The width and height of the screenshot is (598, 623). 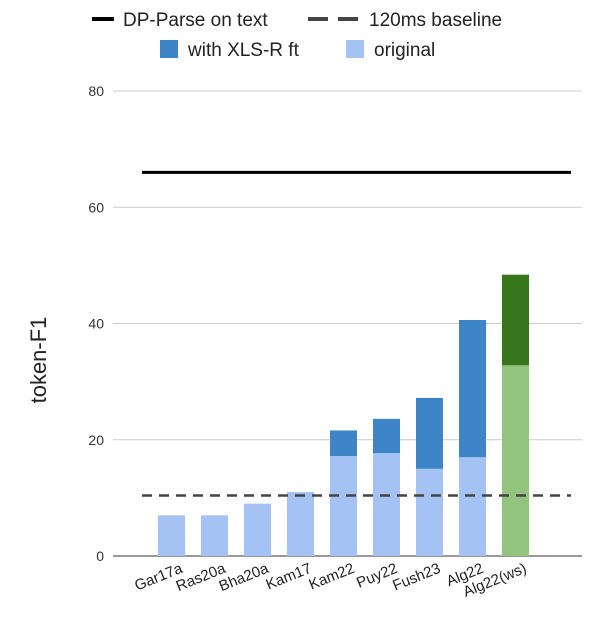 I want to click on bar-Gar17a-original, so click(x=171, y=535).